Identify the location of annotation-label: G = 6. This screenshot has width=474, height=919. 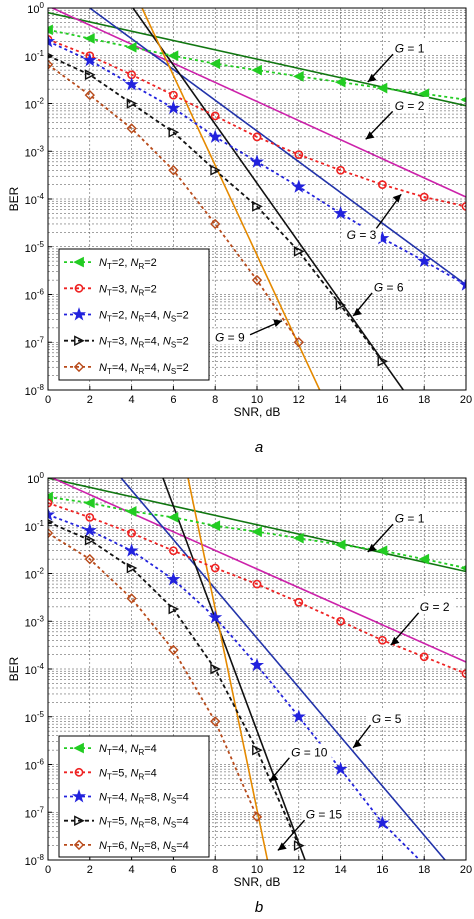
(389, 287).